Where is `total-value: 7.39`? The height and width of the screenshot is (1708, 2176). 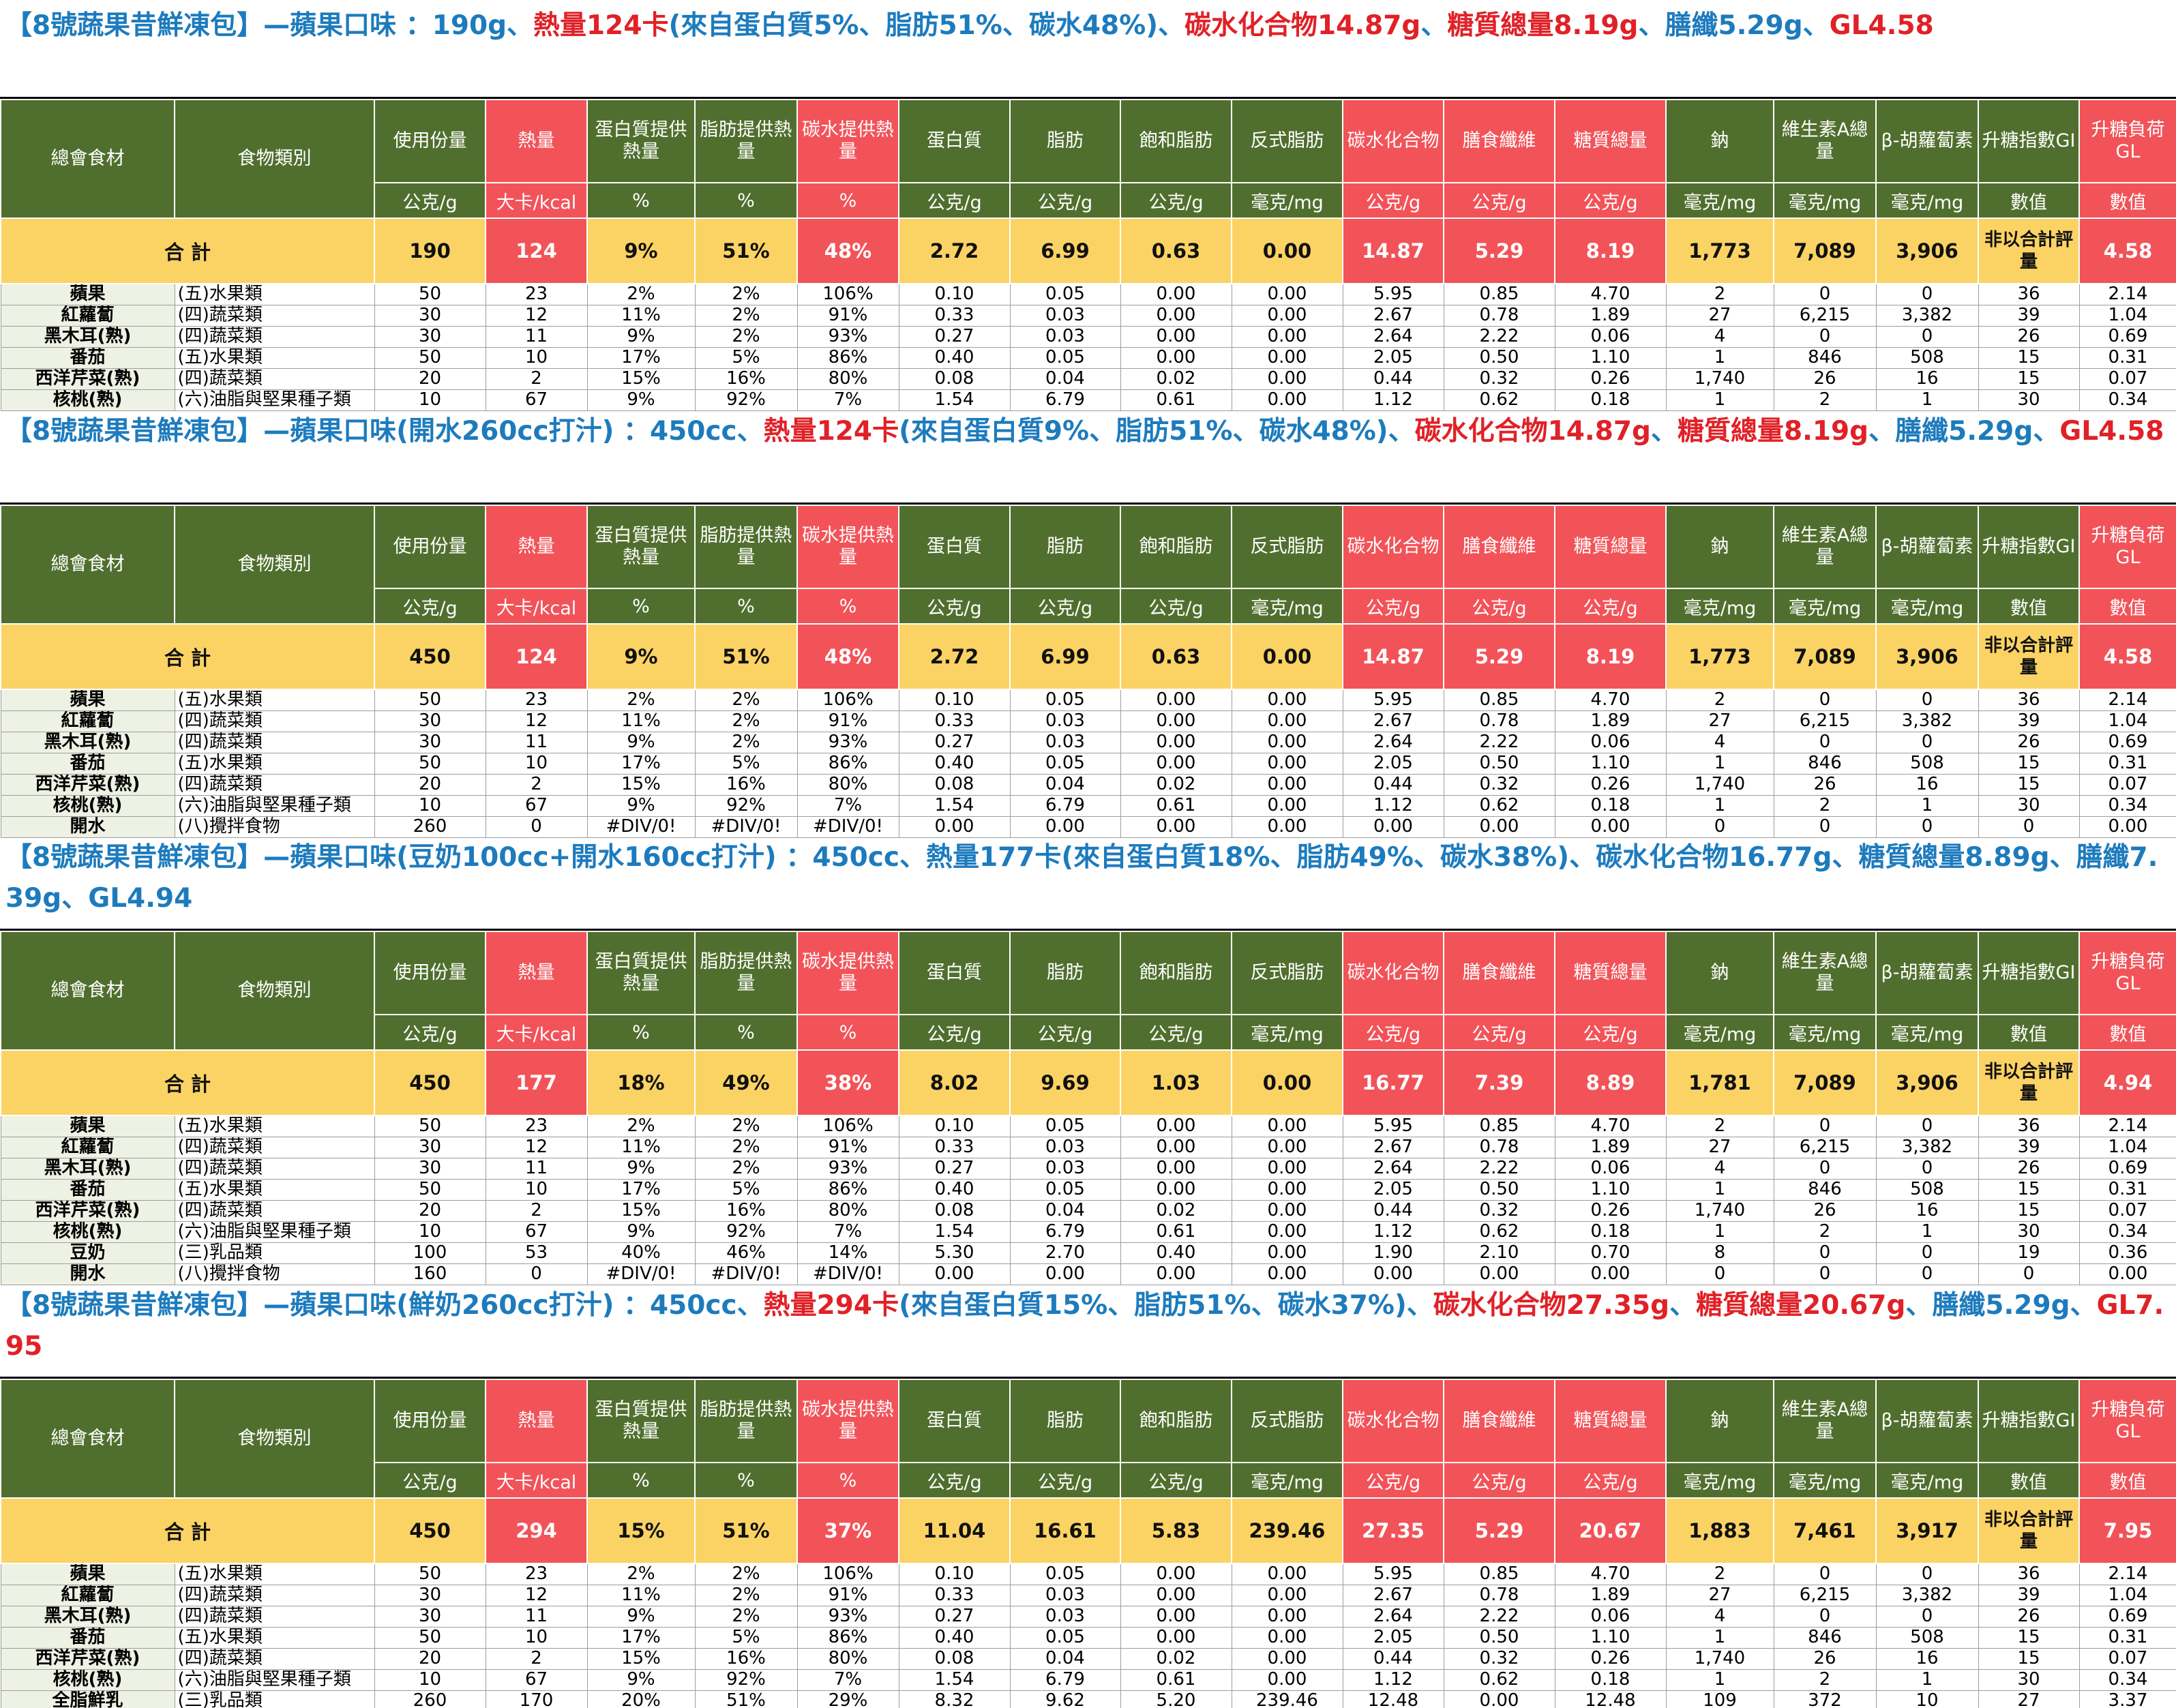 total-value: 7.39 is located at coordinates (1499, 1082).